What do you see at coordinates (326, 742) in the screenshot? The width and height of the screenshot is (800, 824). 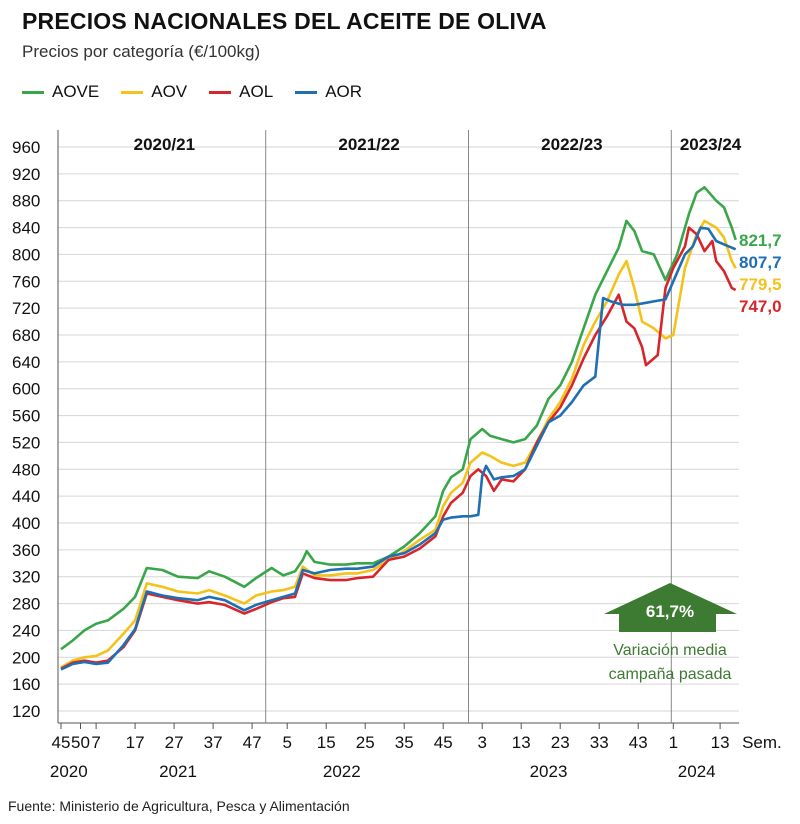 I see `x-tick-label: 15` at bounding box center [326, 742].